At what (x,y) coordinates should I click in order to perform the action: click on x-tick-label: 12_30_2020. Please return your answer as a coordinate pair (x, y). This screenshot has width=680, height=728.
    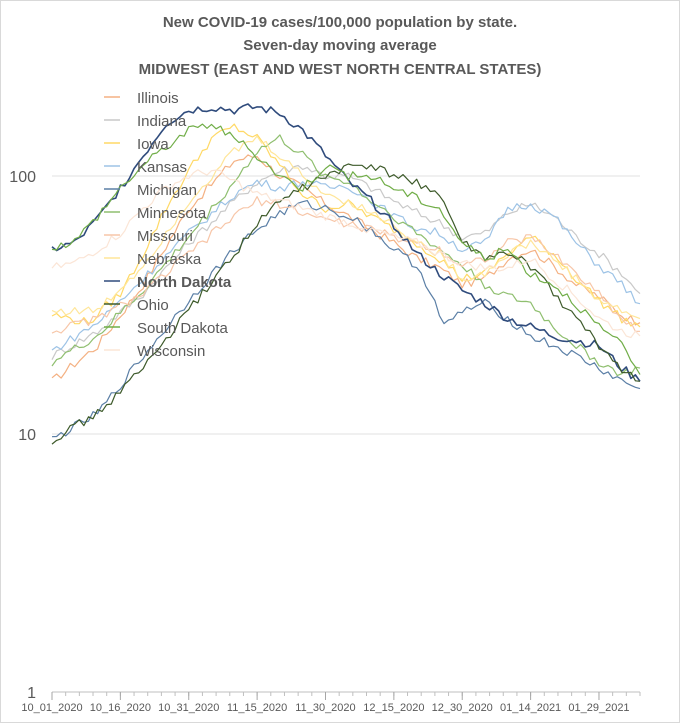
    Looking at the image, I should click on (462, 708).